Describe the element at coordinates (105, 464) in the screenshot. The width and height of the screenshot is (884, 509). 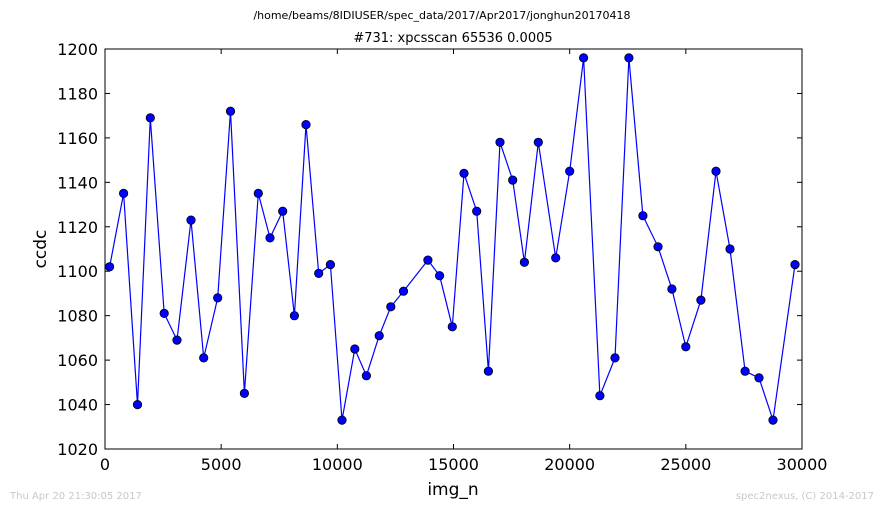
I see `x-tick-label: 0` at that location.